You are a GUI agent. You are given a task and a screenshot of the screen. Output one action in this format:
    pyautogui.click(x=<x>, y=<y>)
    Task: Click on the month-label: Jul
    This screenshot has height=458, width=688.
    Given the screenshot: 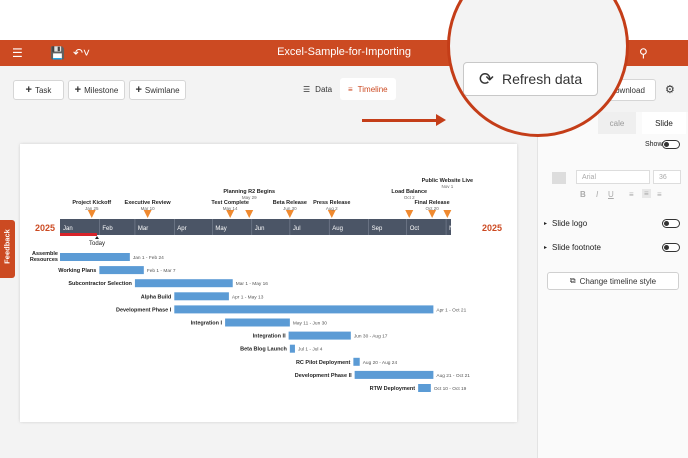 What is the action you would take?
    pyautogui.click(x=297, y=229)
    